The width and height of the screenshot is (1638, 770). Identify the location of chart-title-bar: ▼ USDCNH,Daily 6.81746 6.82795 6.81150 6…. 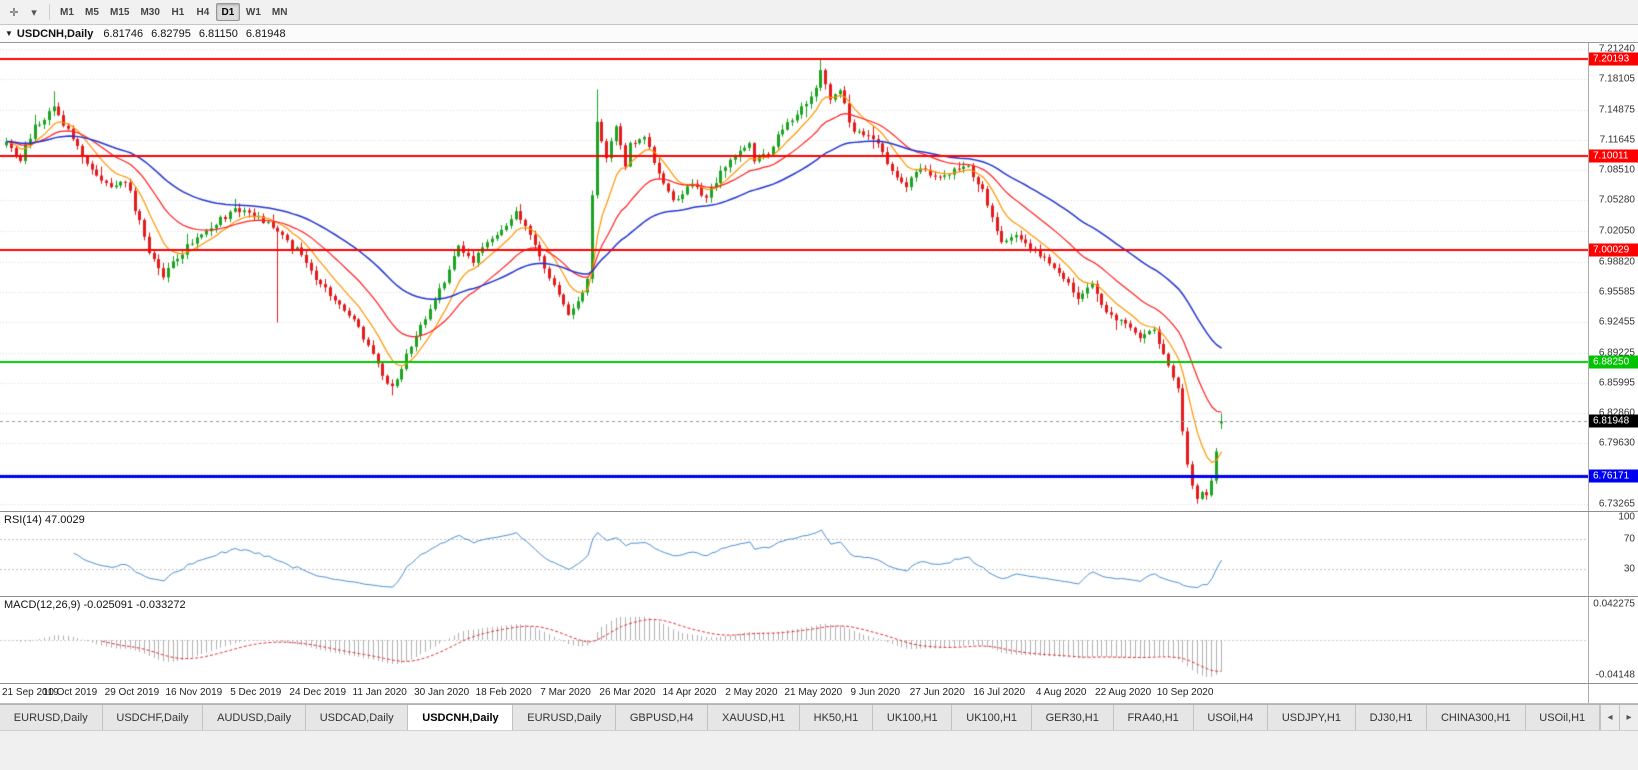
(819, 34).